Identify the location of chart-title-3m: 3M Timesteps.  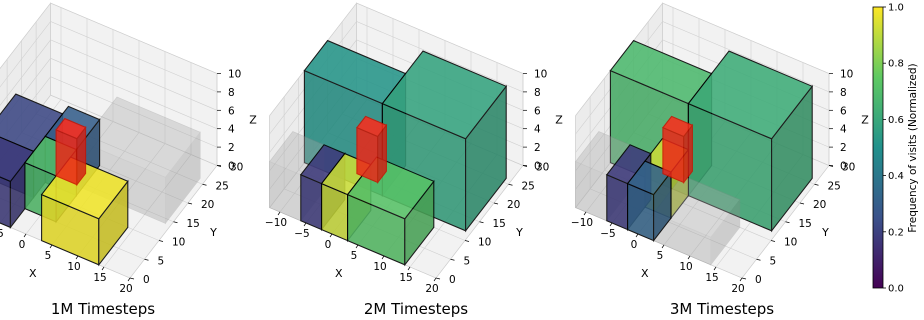
(722, 309).